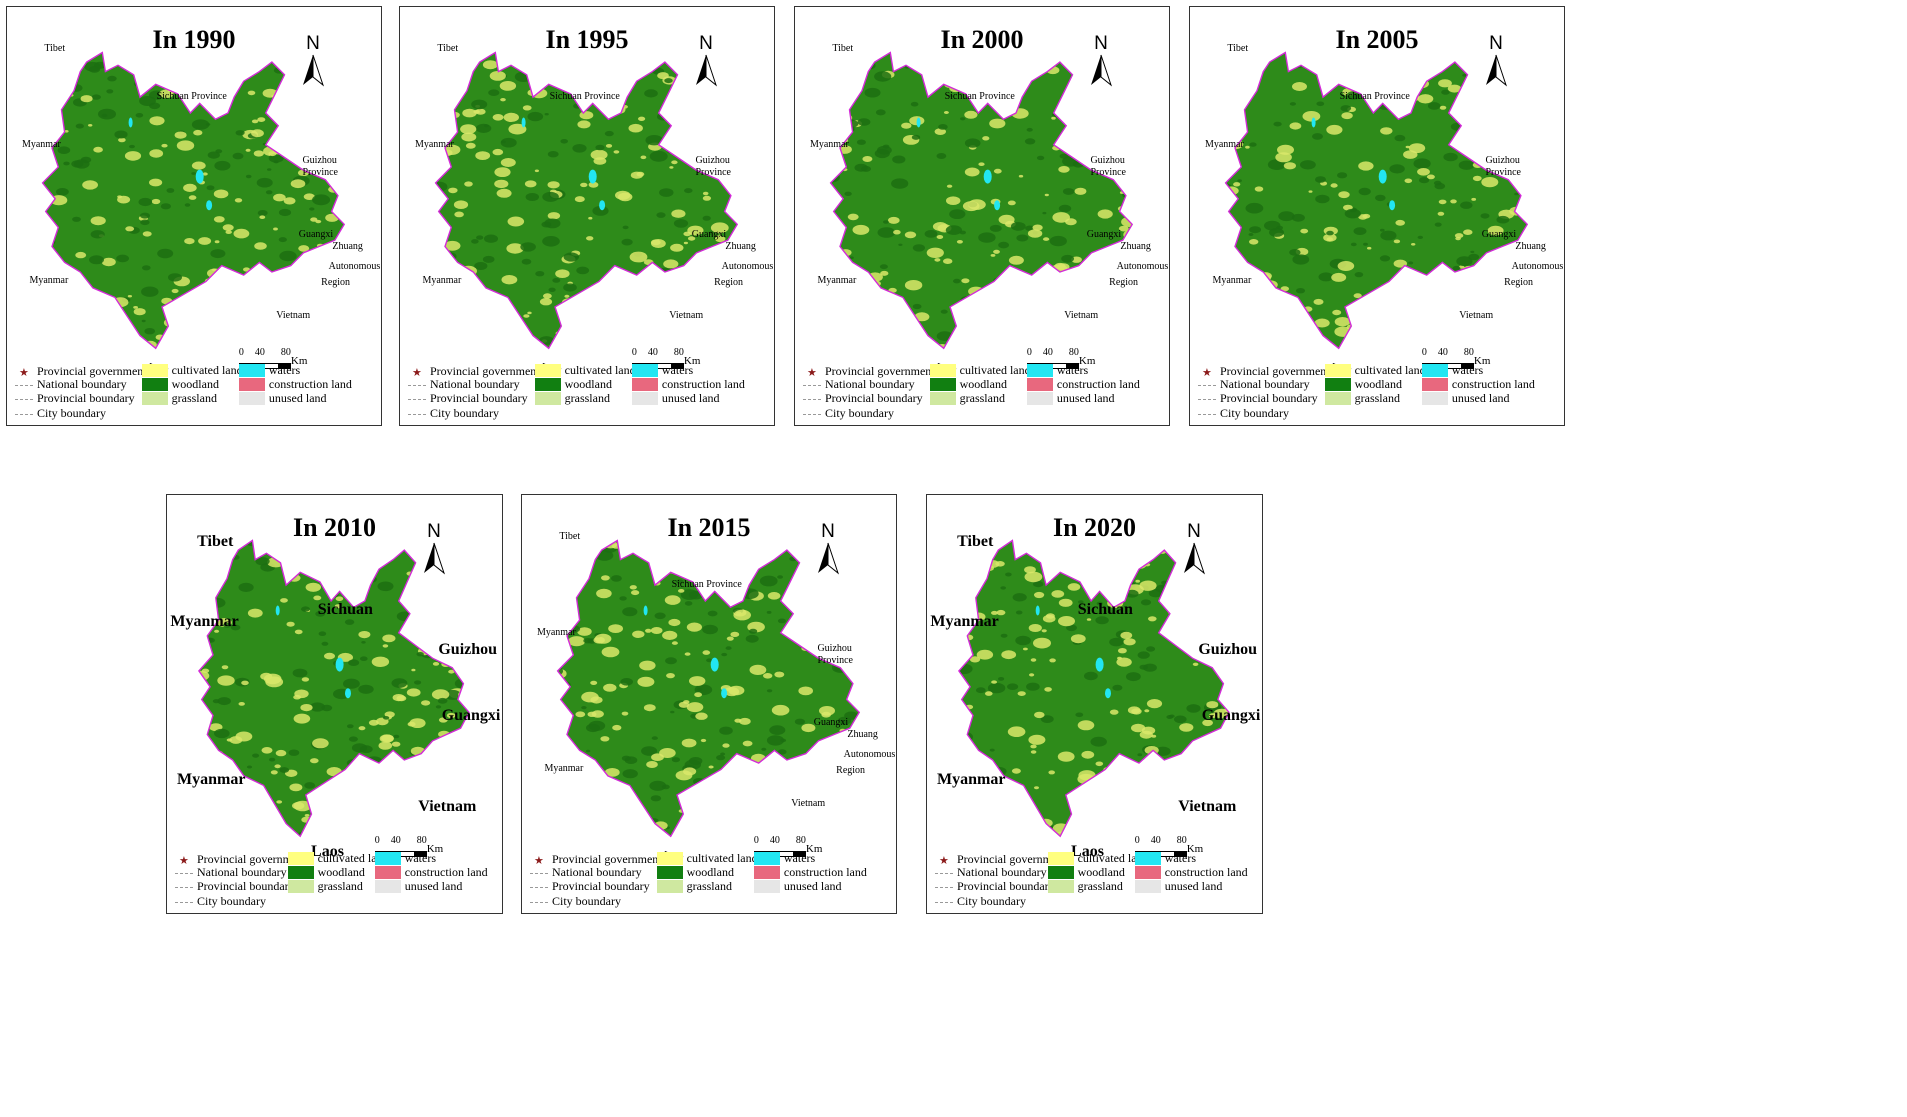 Image resolution: width=1907 pixels, height=1117 pixels. I want to click on place-label: Province, so click(1503, 172).